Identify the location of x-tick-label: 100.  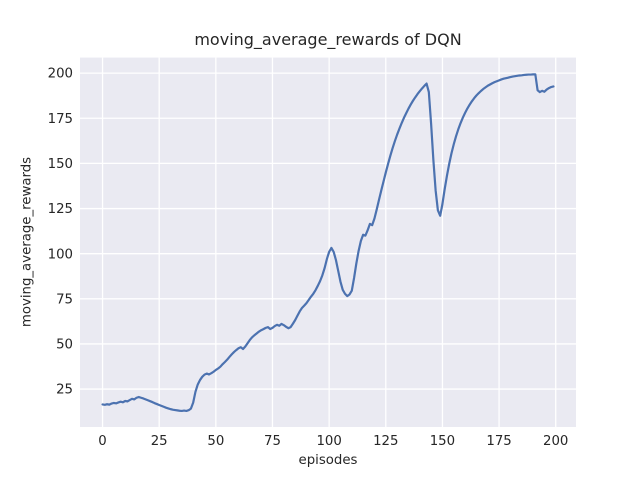
(328, 441).